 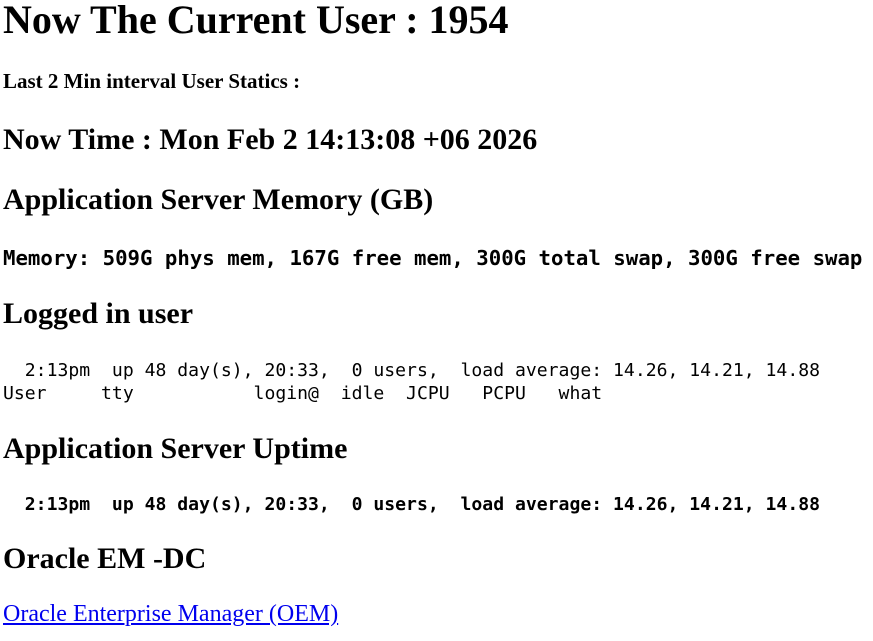 I want to click on oem-link-line: Oracle Enterprise Manager (OEM), so click(x=438, y=614).